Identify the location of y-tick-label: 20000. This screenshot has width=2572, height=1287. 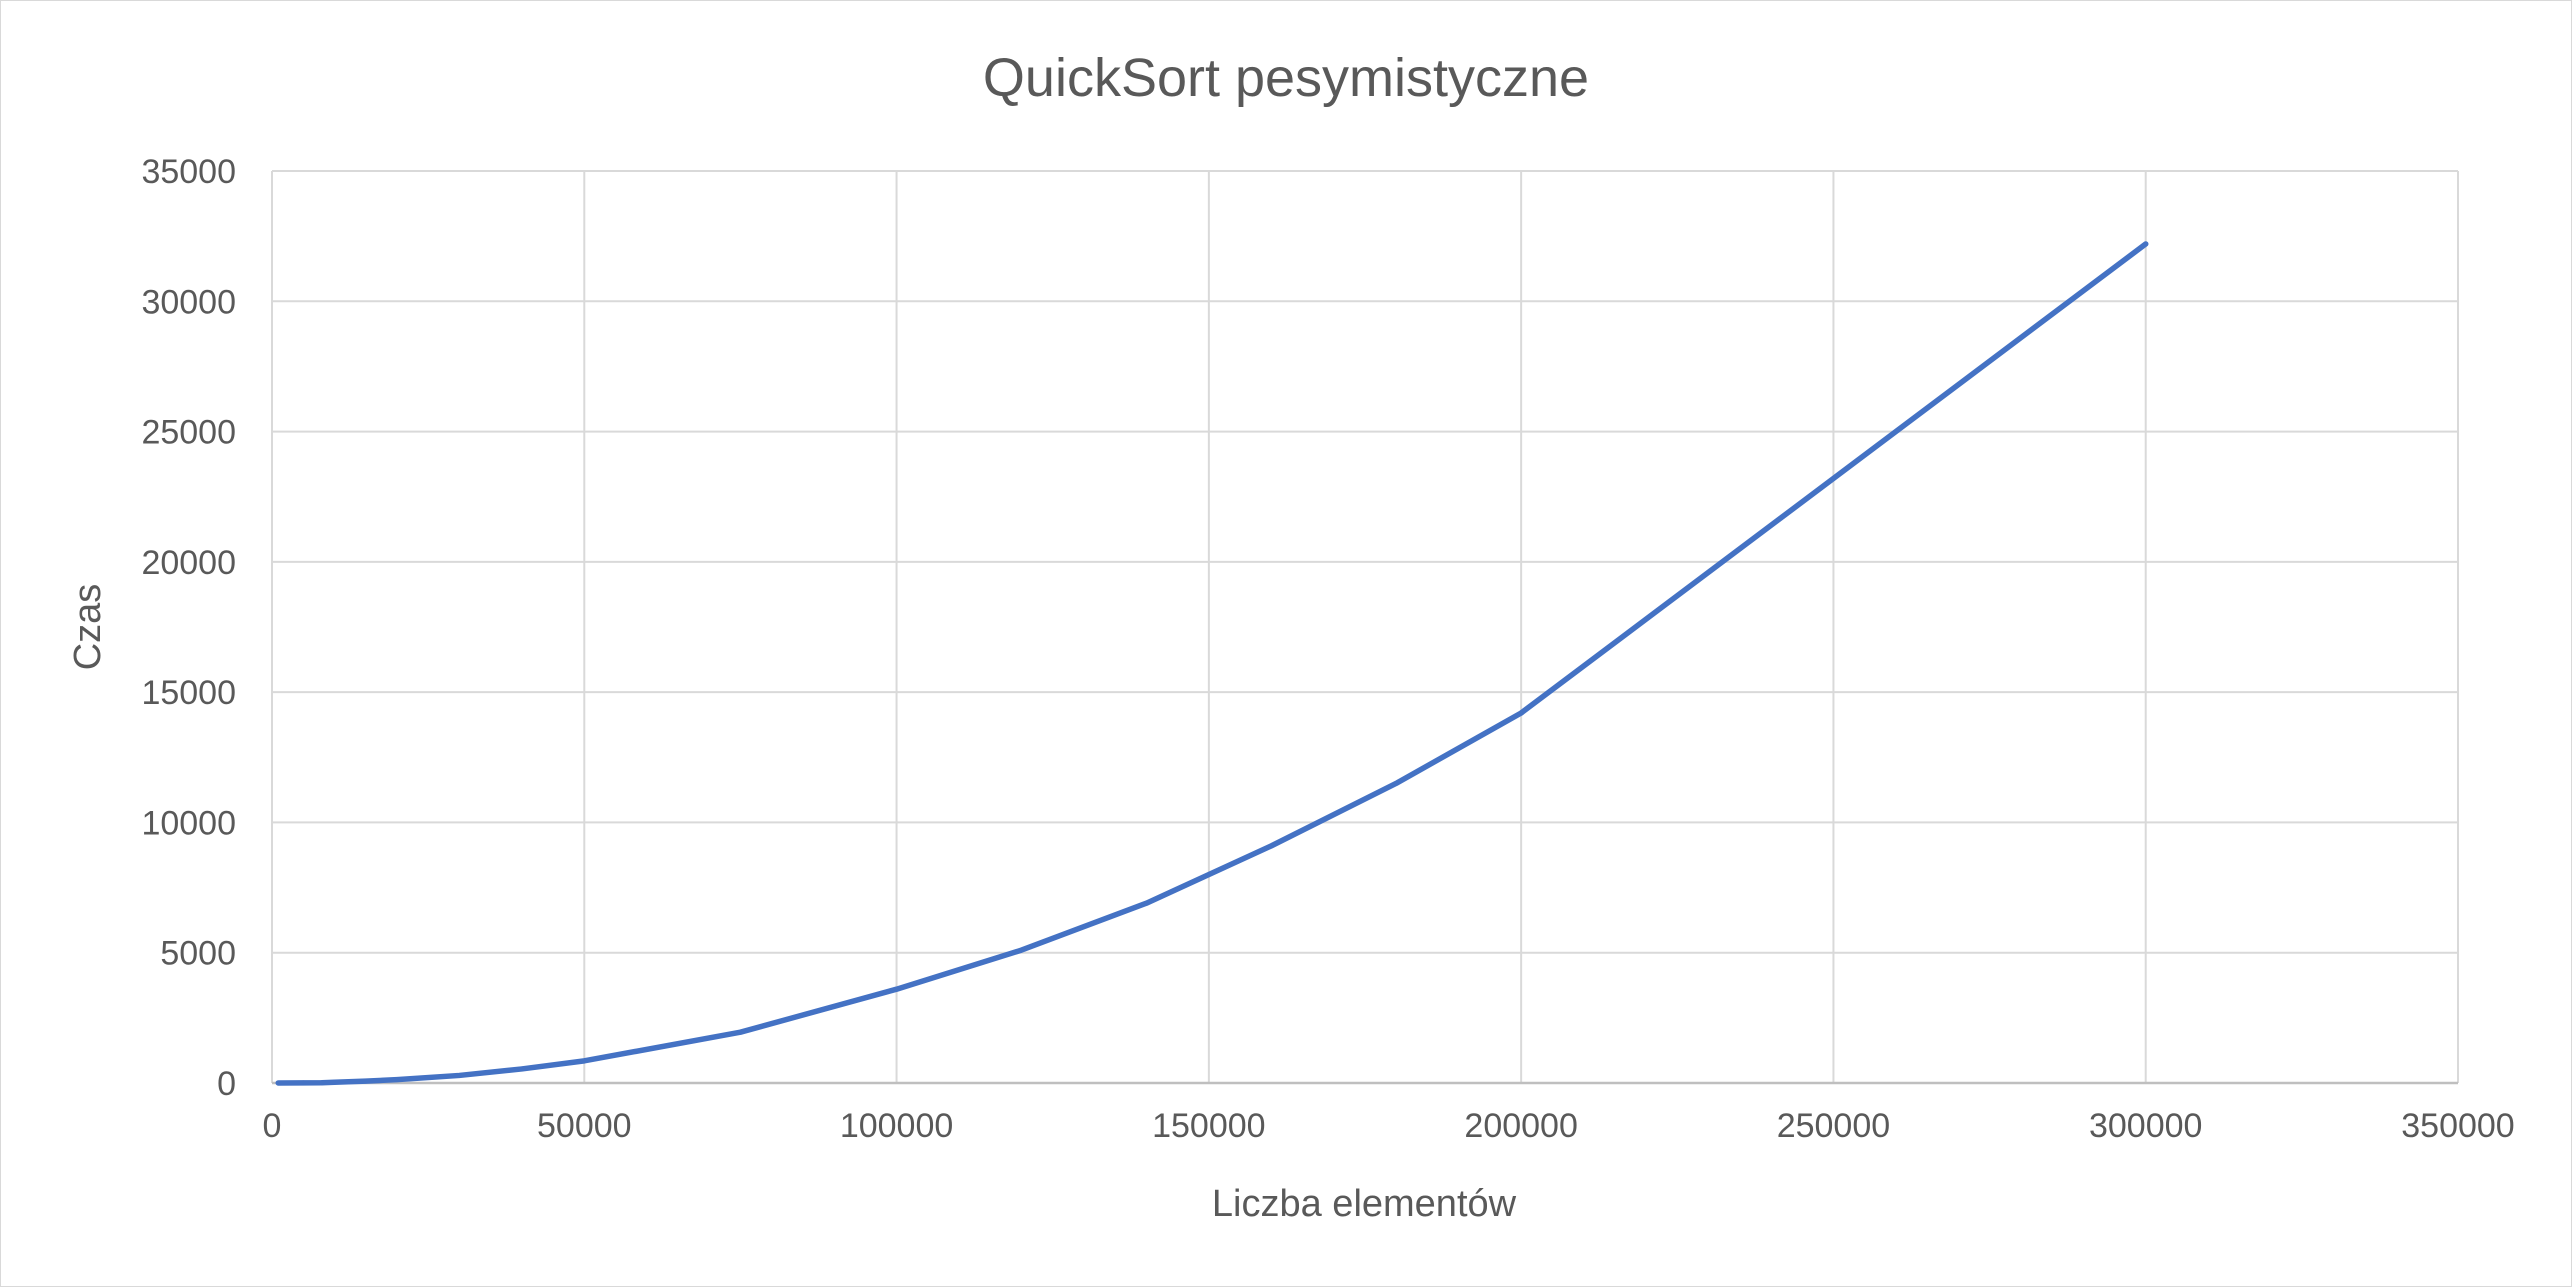
(188, 563).